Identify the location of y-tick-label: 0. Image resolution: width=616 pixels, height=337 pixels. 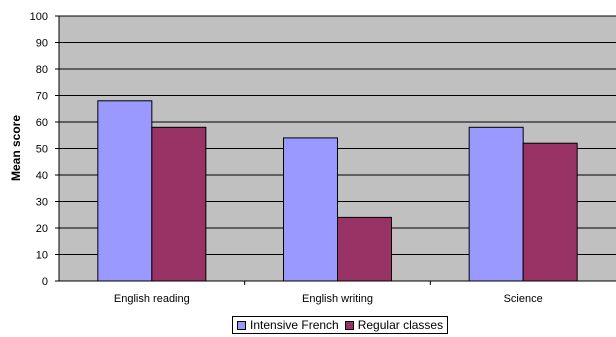
(45, 282).